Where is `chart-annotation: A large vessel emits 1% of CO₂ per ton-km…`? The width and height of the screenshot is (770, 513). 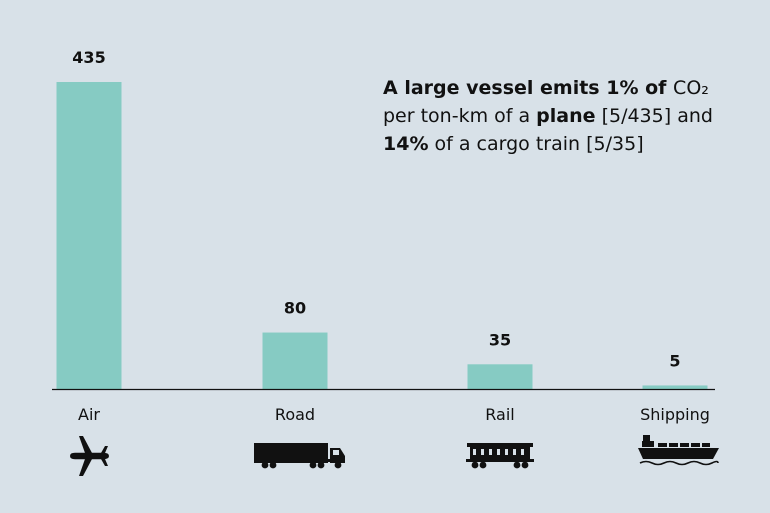
chart-annotation: A large vessel emits 1% of CO₂ per ton-km… is located at coordinates (548, 116).